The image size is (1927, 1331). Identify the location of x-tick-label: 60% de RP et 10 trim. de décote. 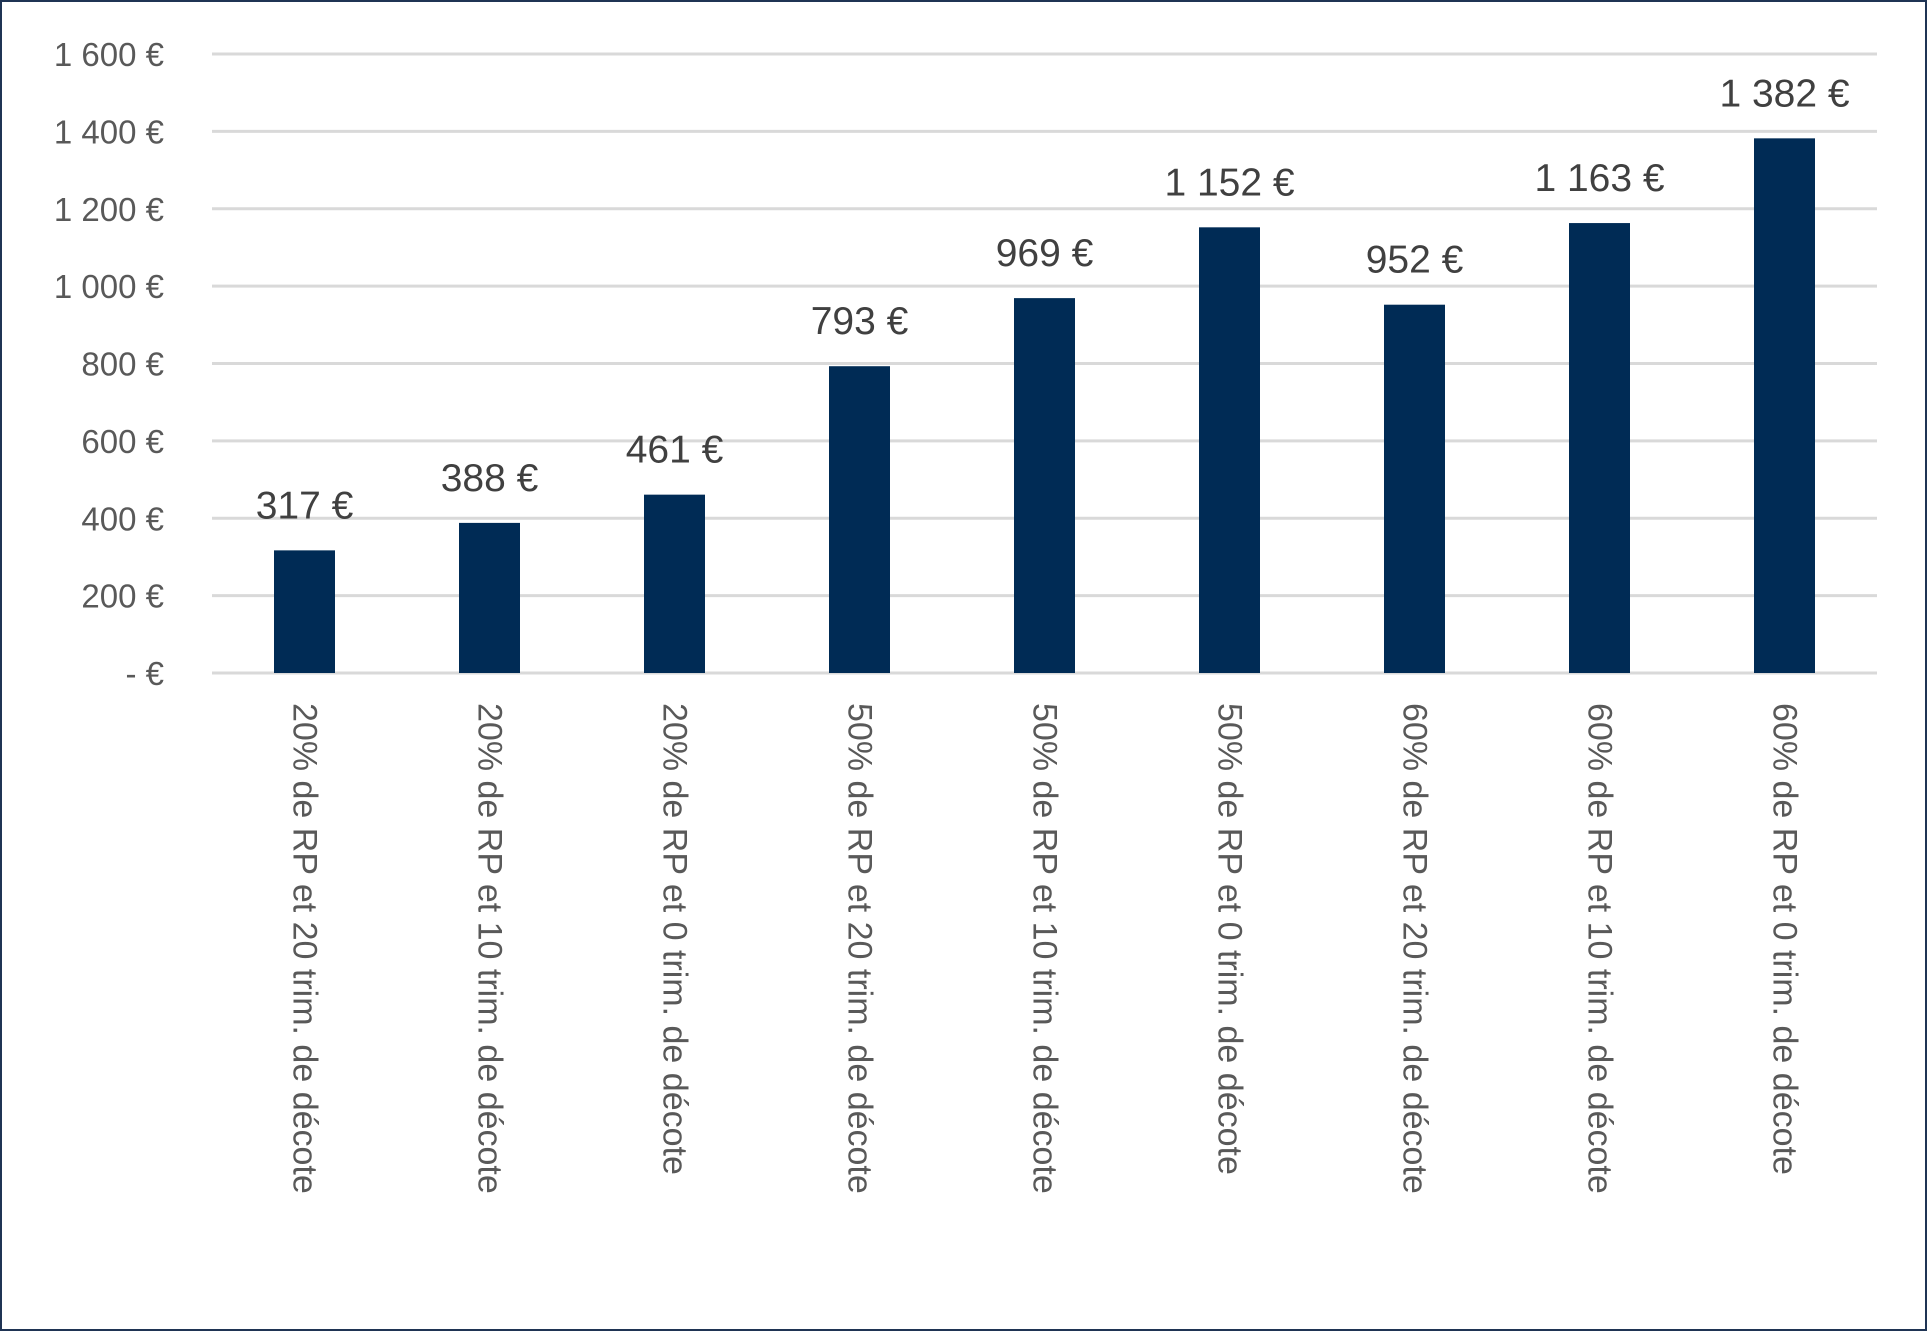
(1600, 948).